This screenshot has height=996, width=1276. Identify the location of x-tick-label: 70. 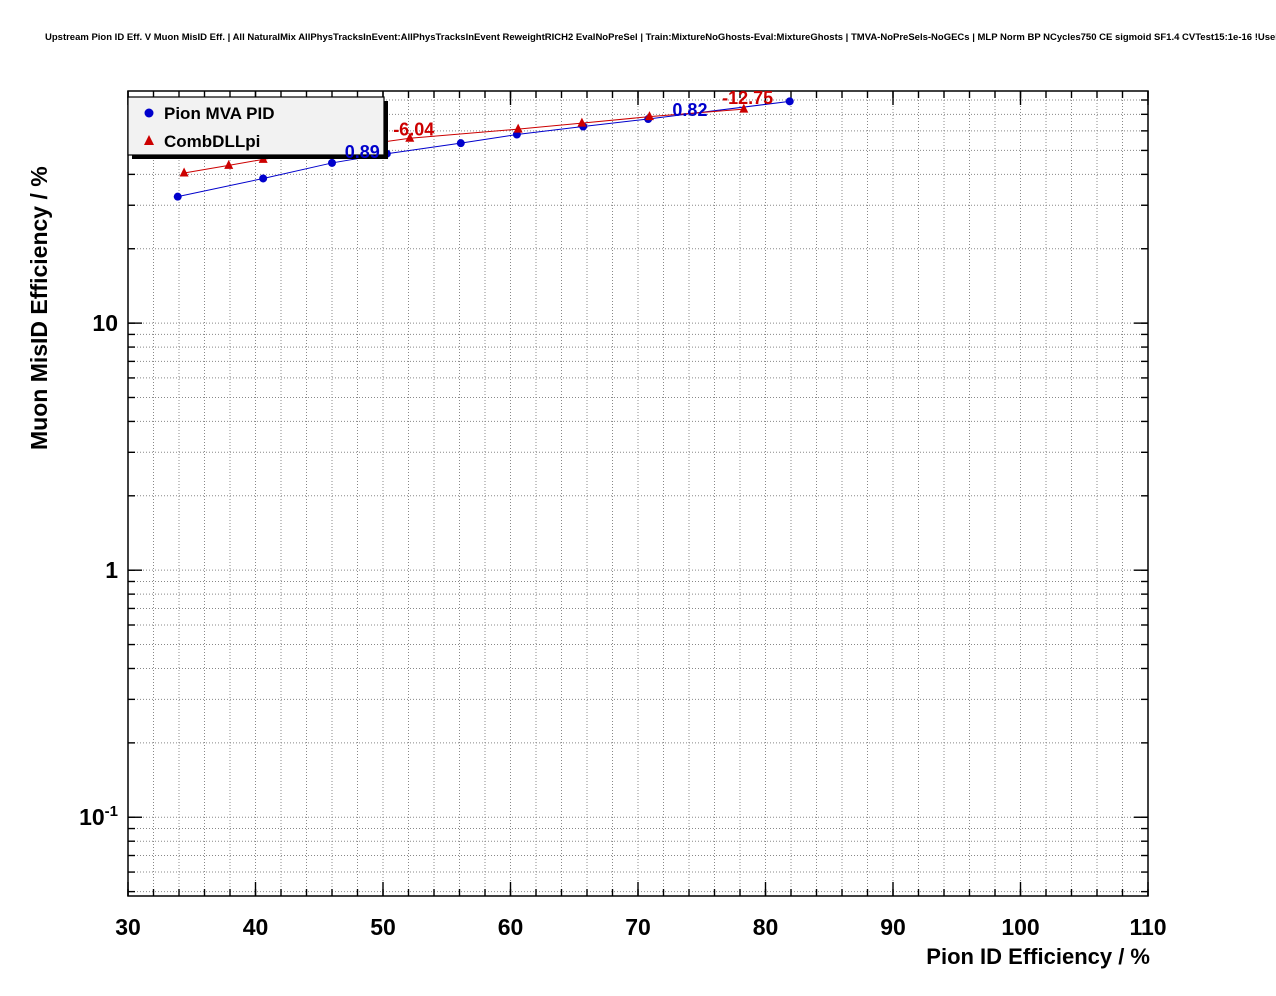
(638, 927).